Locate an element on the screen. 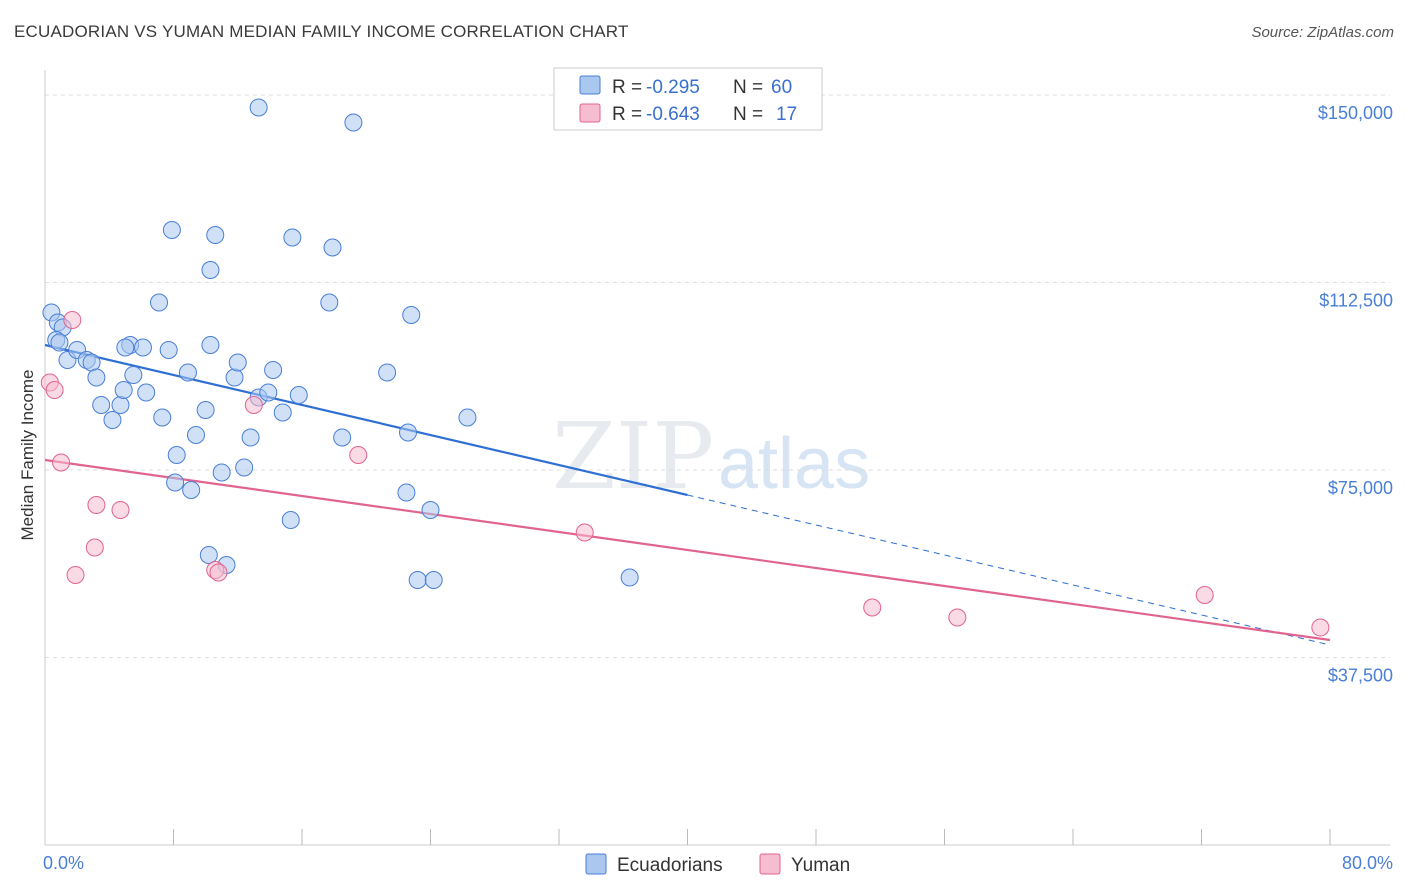 This screenshot has width=1406, height=892. y-tick-label-1: $75,000 is located at coordinates (1360, 488).